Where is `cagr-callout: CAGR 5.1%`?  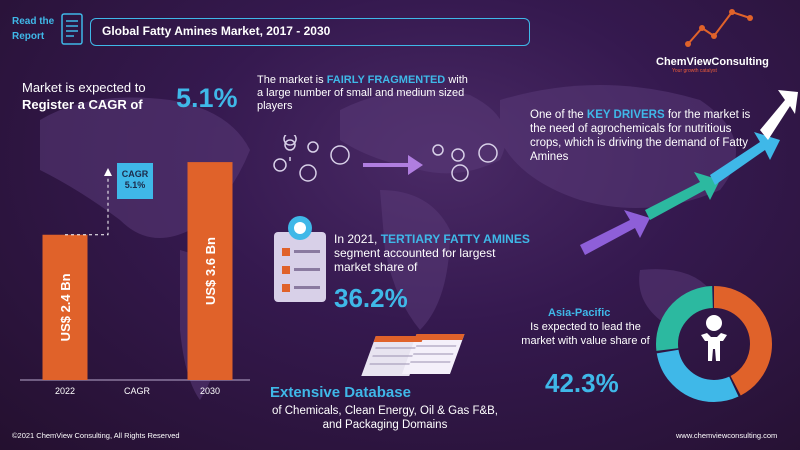
cagr-callout: CAGR 5.1% is located at coordinates (135, 181).